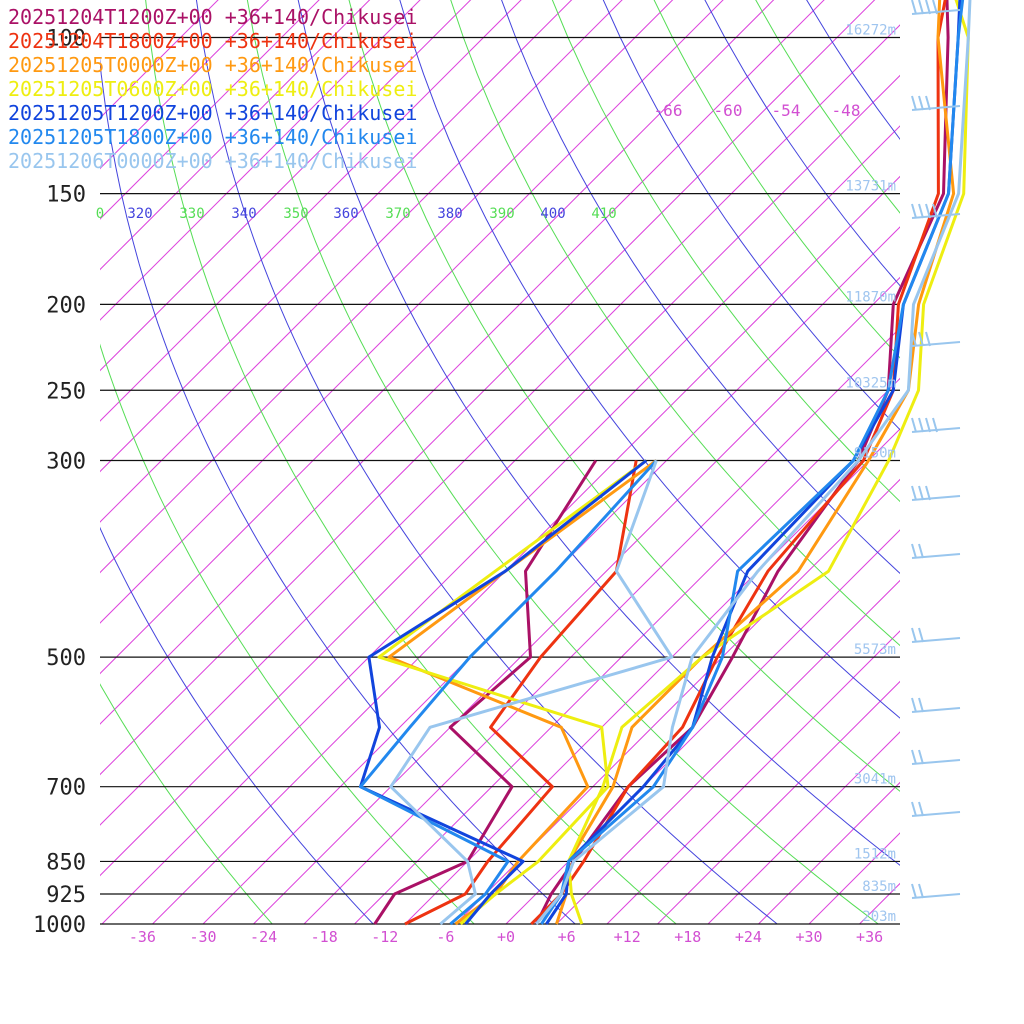 The height and width of the screenshot is (1024, 1024). What do you see at coordinates (212, 65) in the screenshot?
I see `legend-entry: 20251205T0000Z+00 +36+140/Chikusei` at bounding box center [212, 65].